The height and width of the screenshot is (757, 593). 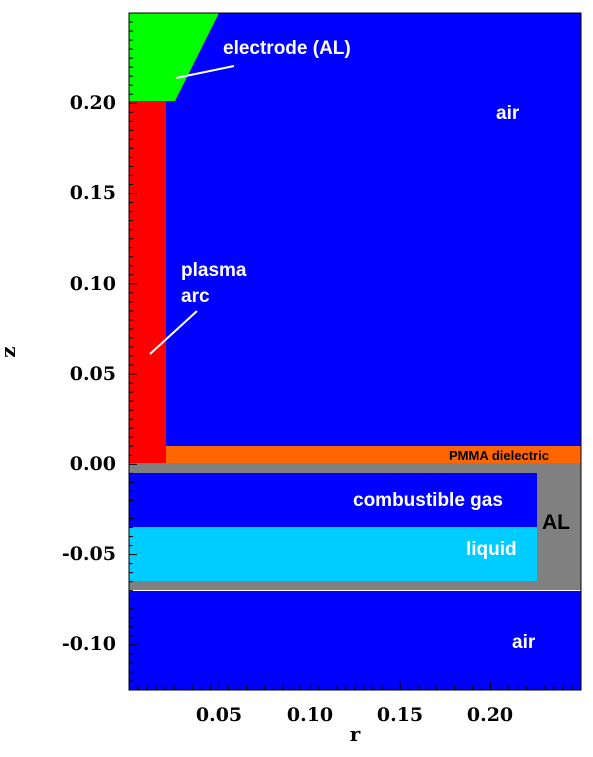 I want to click on y-tick-label: -0.05, so click(x=89, y=554).